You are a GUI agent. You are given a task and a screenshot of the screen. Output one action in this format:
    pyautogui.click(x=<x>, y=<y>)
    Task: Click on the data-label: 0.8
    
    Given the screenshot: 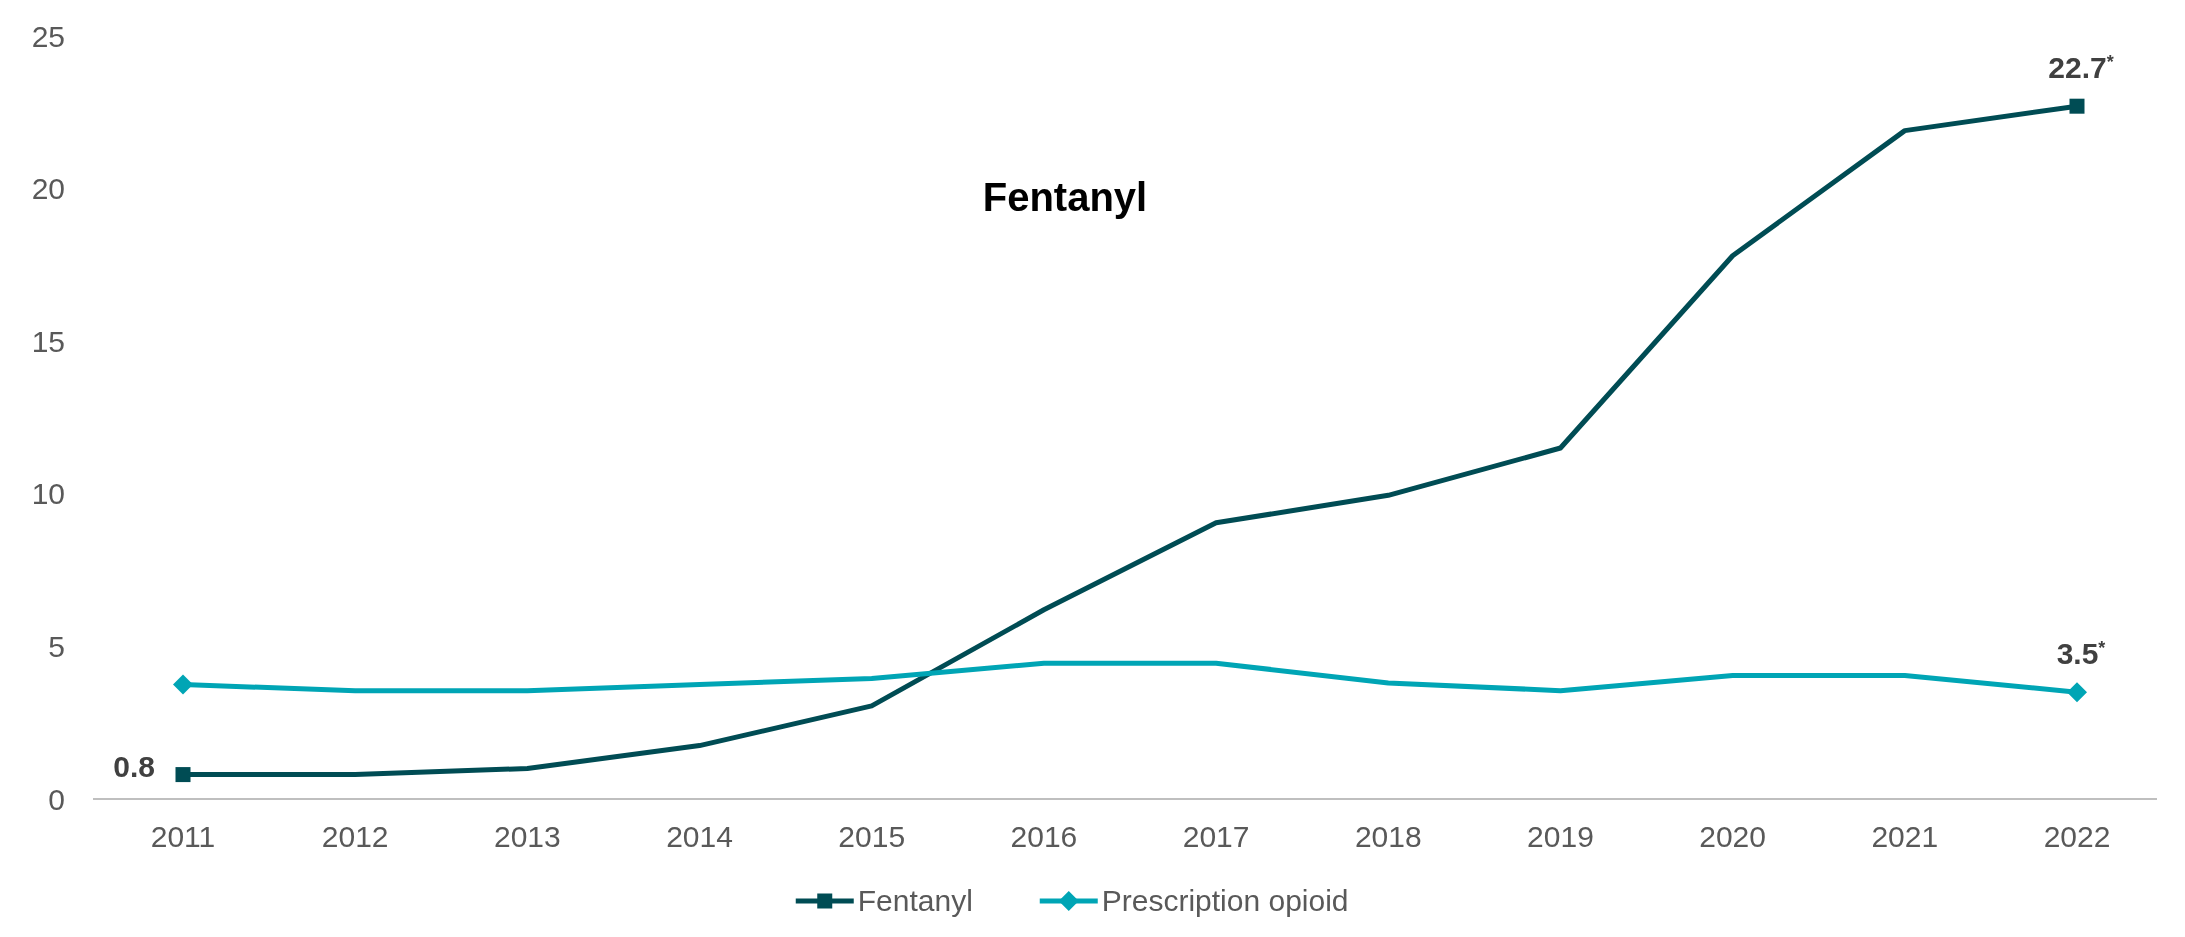 What is the action you would take?
    pyautogui.click(x=134, y=766)
    